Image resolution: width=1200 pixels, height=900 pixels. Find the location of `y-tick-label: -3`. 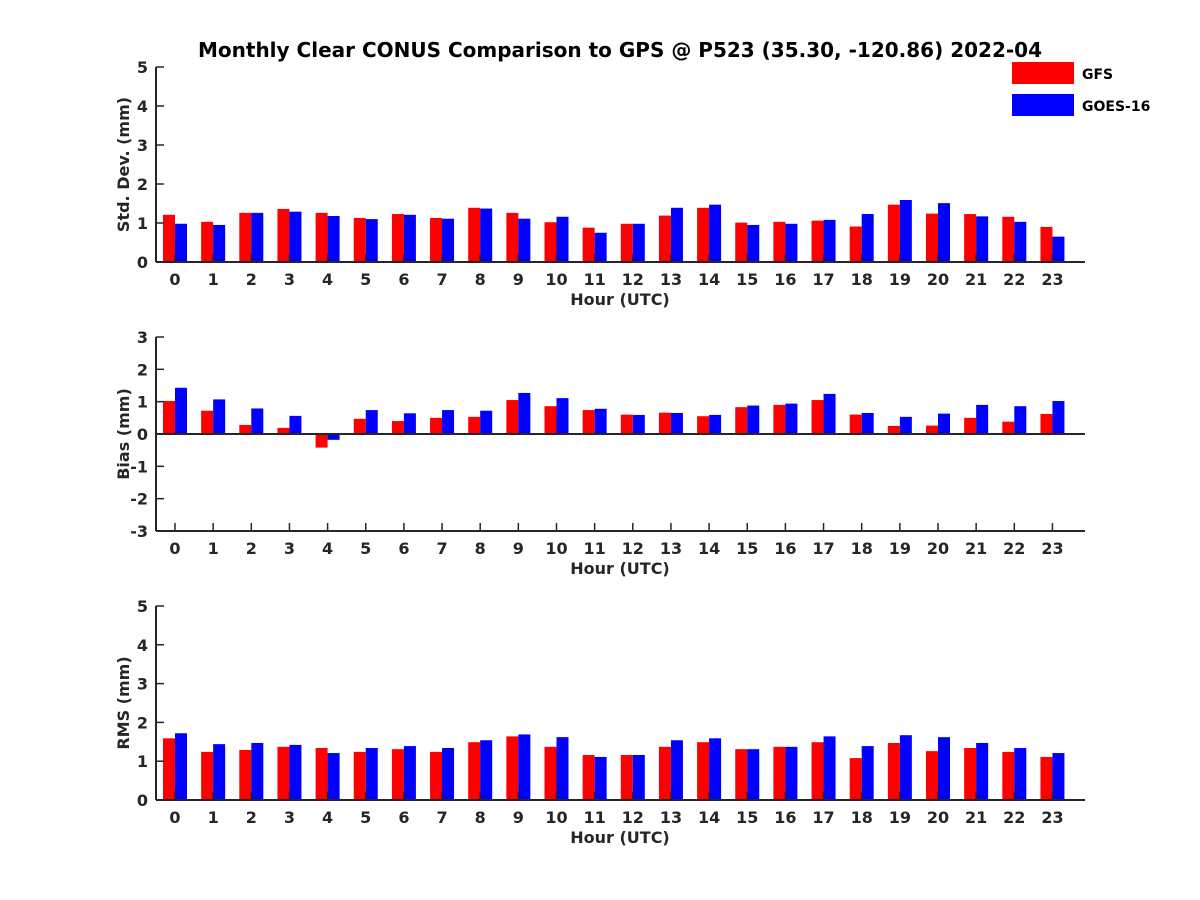

y-tick-label: -3 is located at coordinates (139, 531).